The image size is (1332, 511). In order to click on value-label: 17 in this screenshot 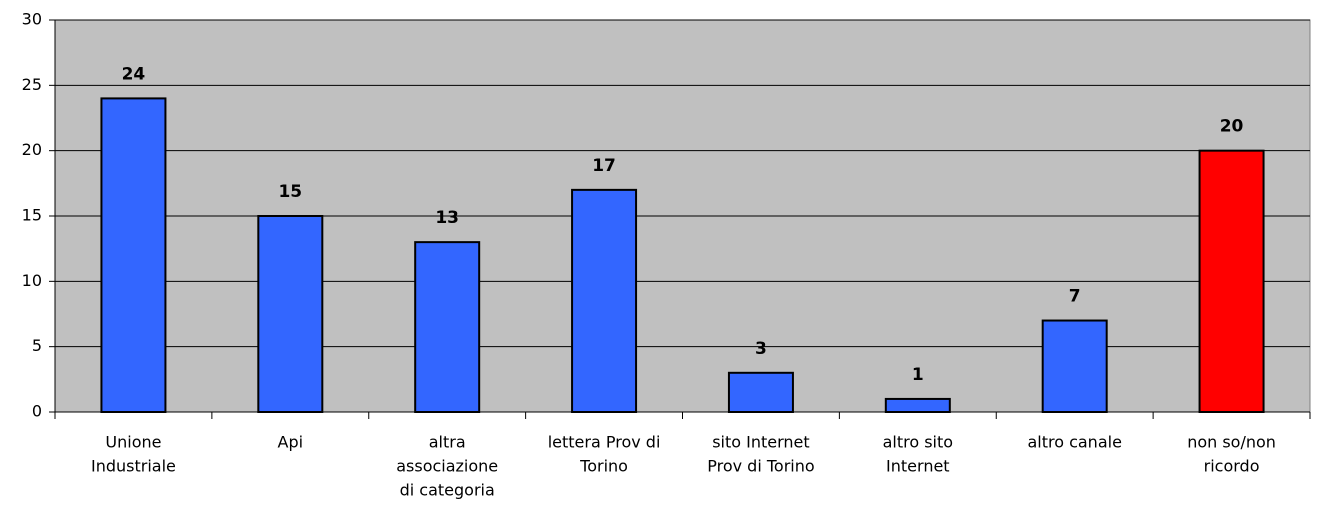, I will do `click(604, 166)`.